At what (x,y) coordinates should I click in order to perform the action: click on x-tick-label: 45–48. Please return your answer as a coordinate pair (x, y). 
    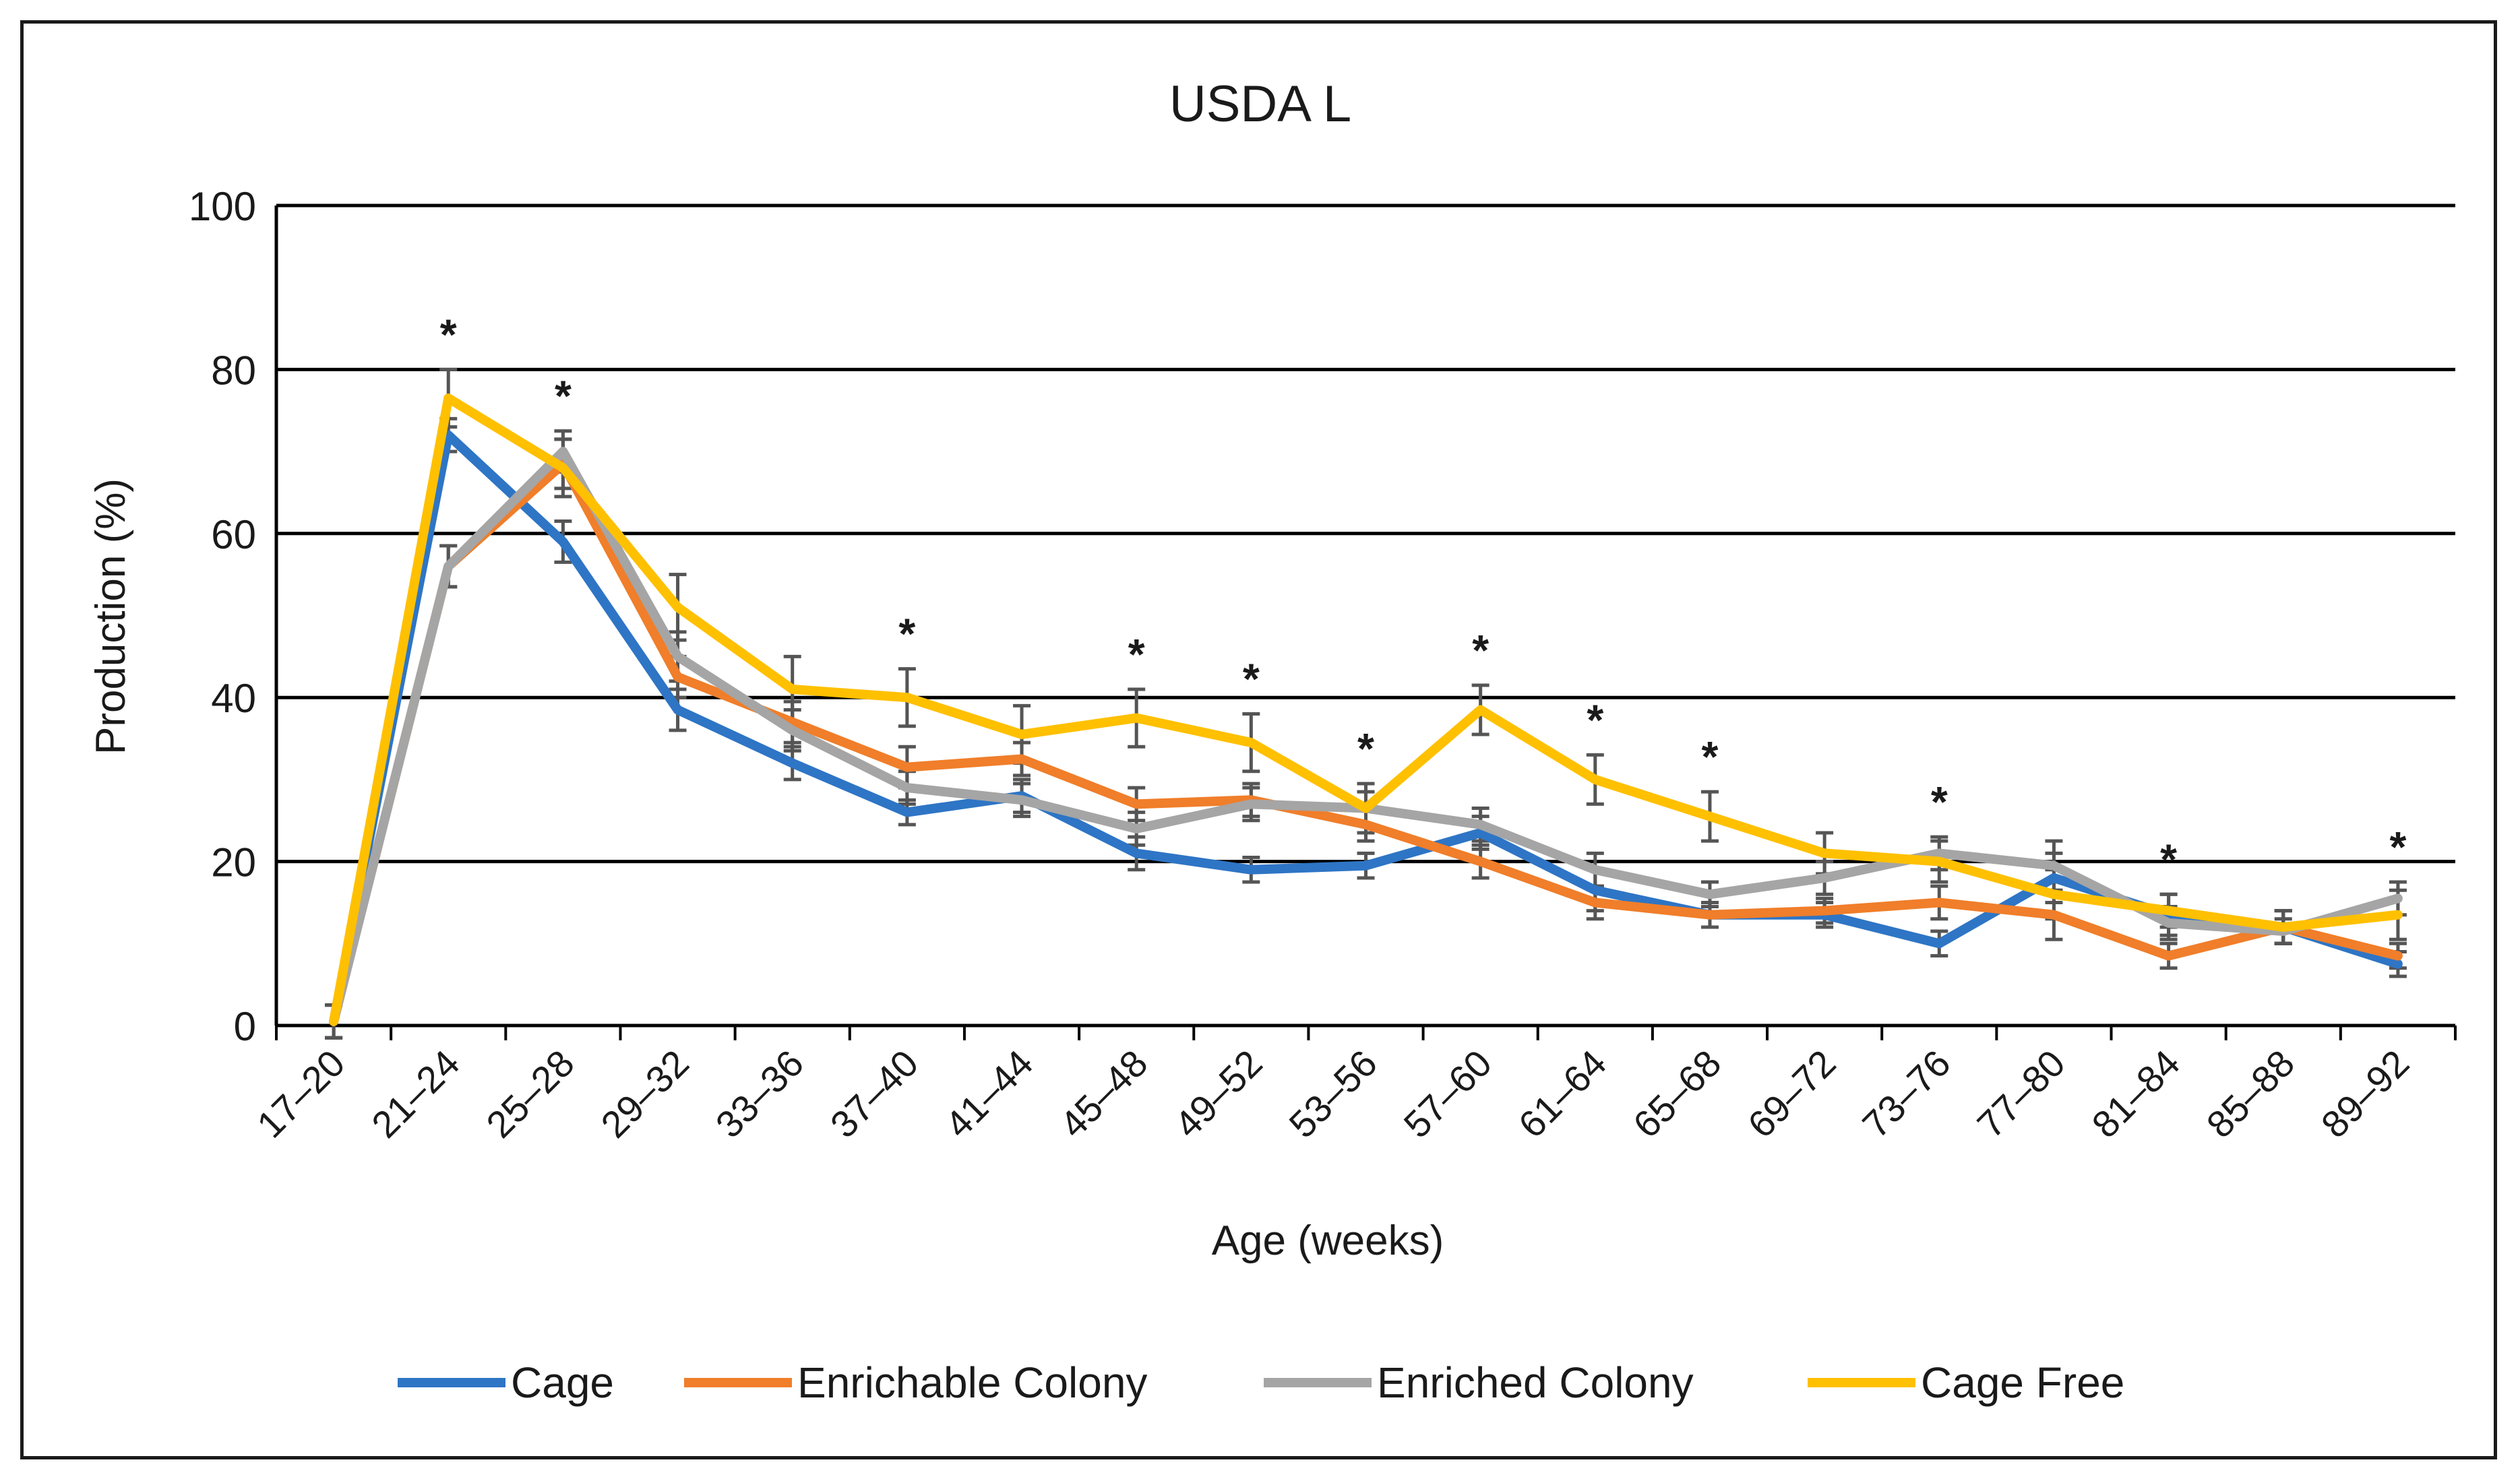
    Looking at the image, I should click on (1103, 1094).